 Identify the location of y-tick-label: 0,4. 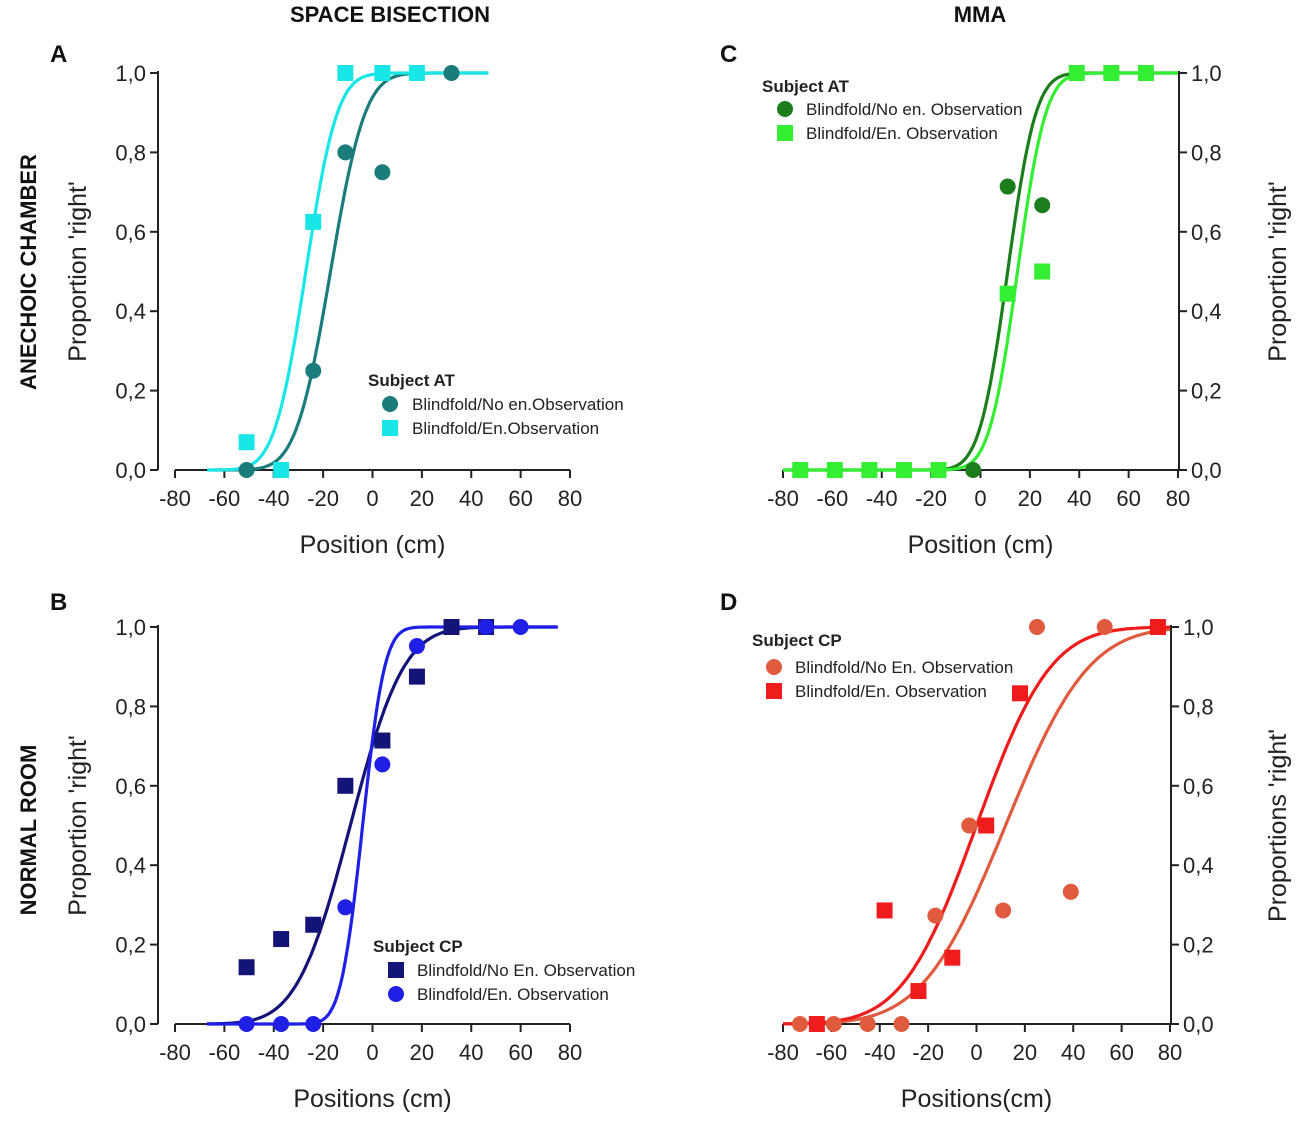
(1206, 311).